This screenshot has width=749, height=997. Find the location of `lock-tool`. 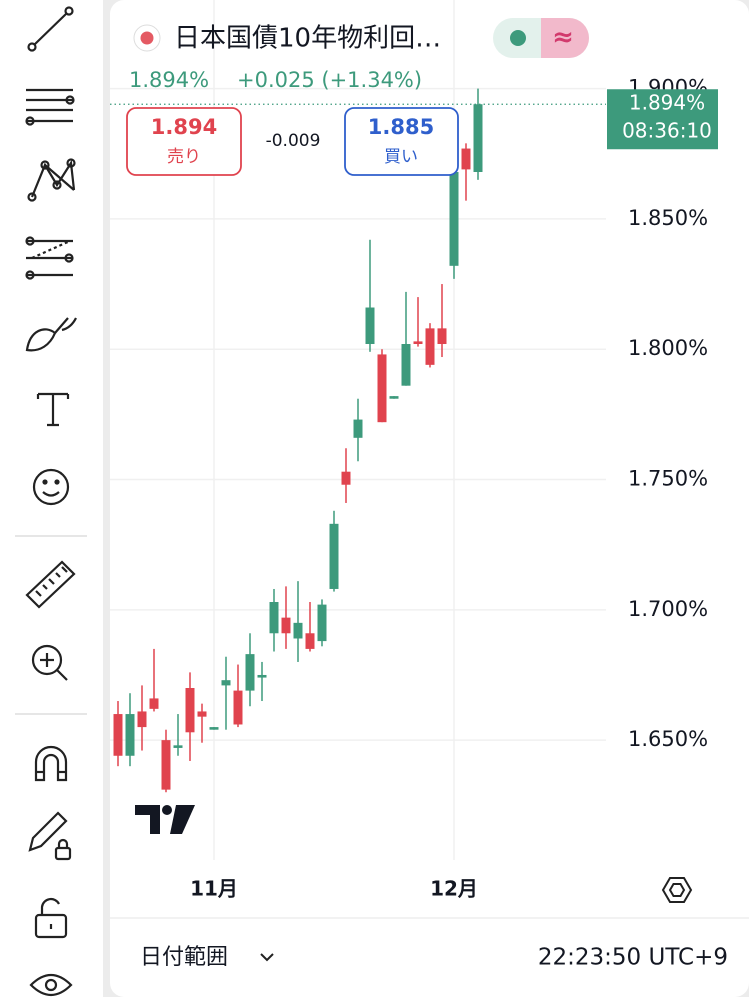

lock-tool is located at coordinates (51, 918).